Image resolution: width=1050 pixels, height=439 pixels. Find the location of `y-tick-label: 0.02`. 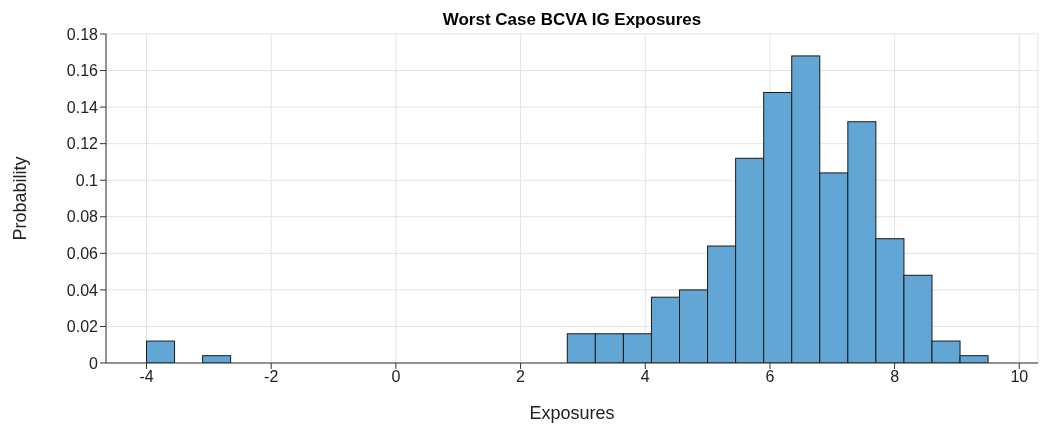

y-tick-label: 0.02 is located at coordinates (82, 327).